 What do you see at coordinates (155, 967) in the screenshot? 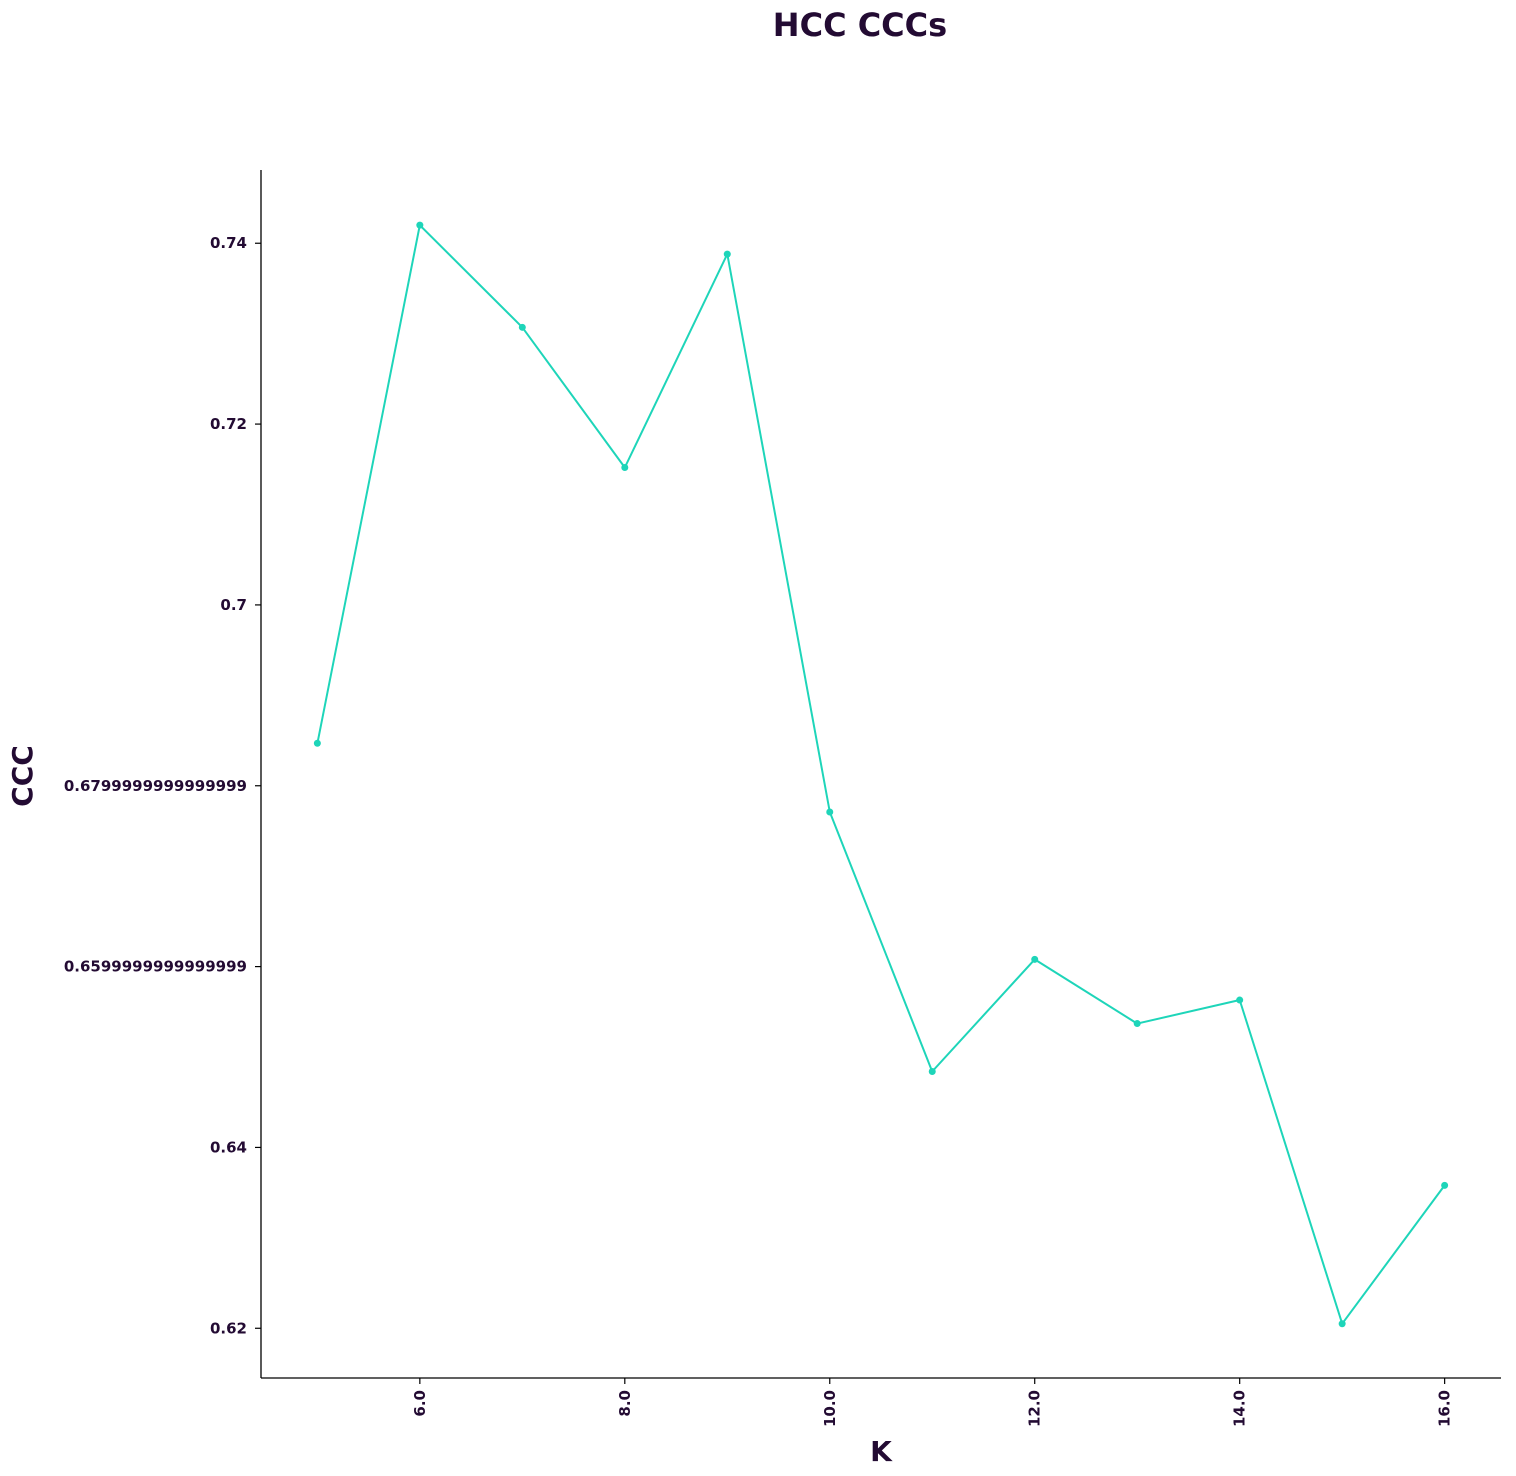
I see `y-tick-label: 0.6599999999999999` at bounding box center [155, 967].